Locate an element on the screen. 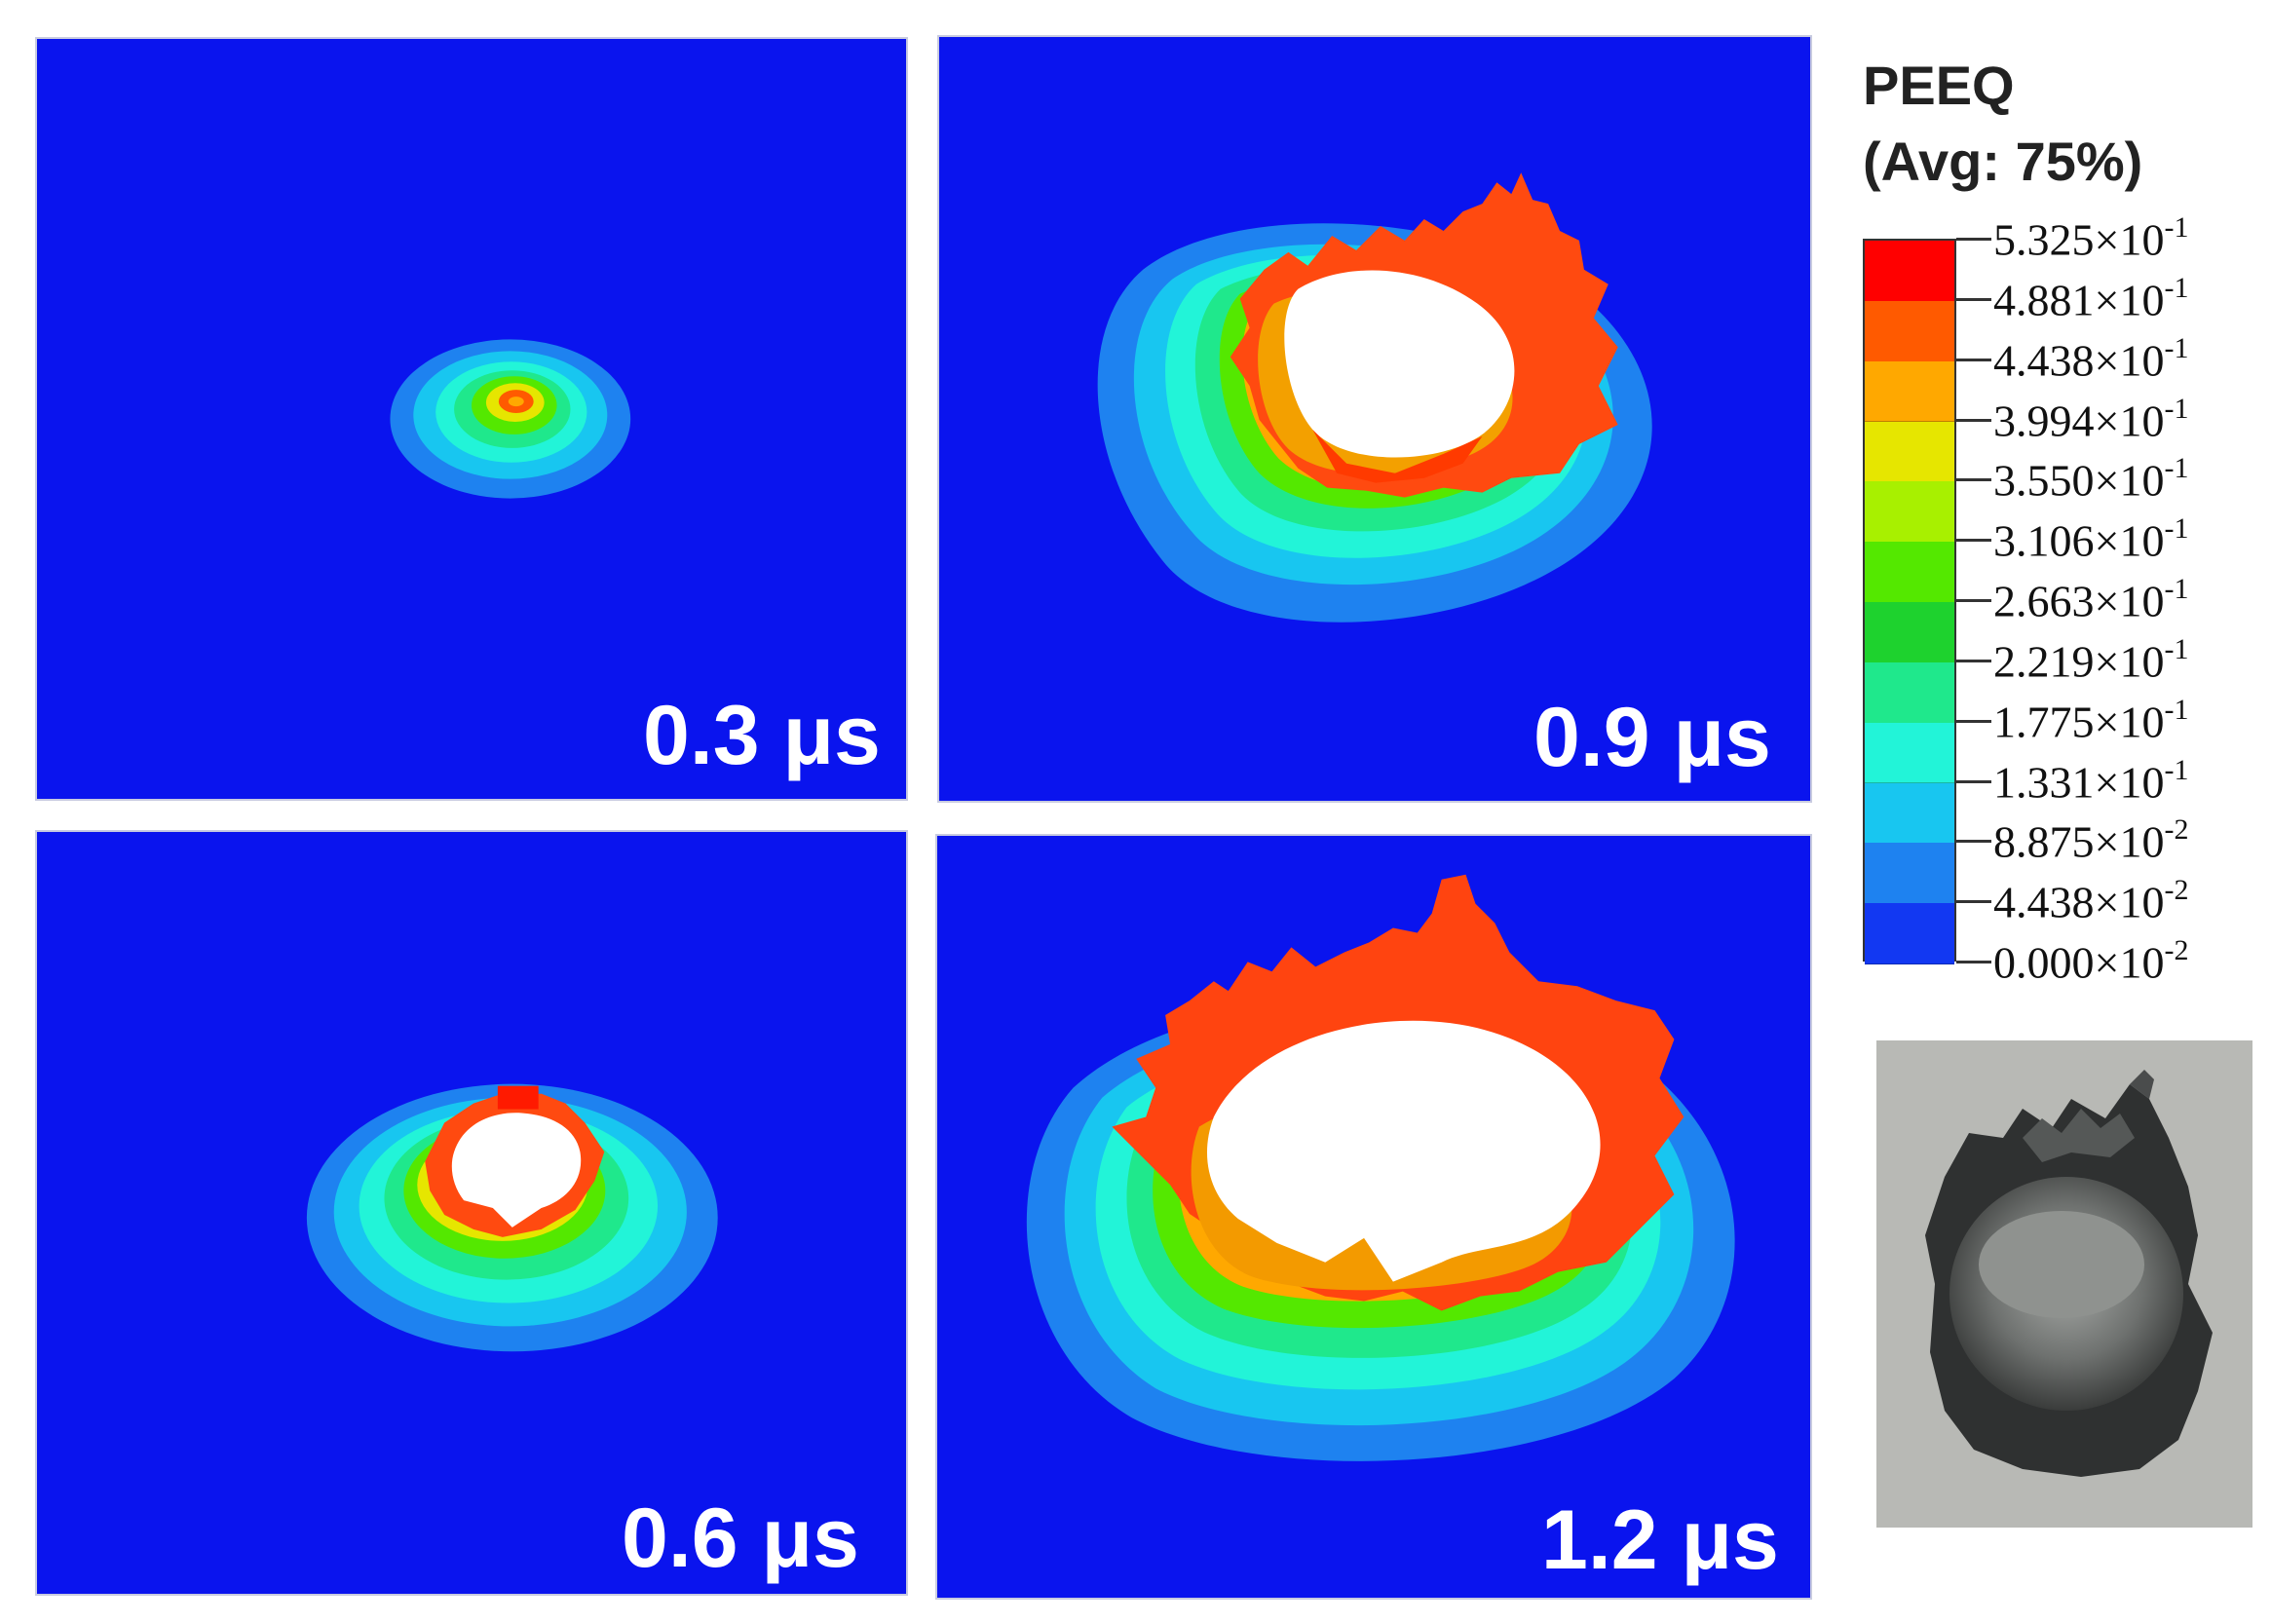 The width and height of the screenshot is (2271, 1624). contour-plot-0-3us is located at coordinates (510, 419).